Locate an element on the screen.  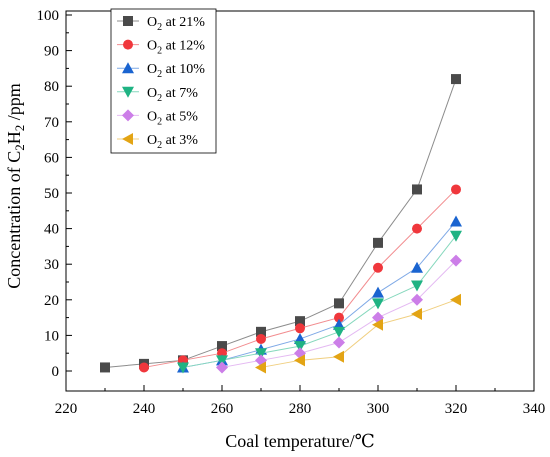
legend-entry: O2 at 5% is located at coordinates (157, 118).